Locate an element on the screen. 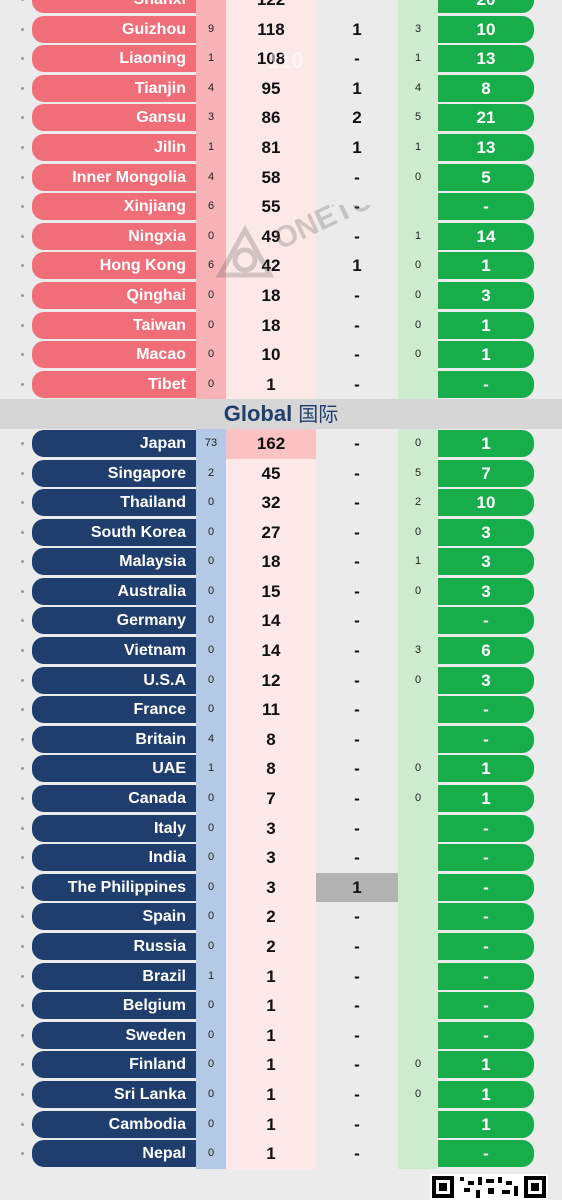 This screenshot has width=562, height=1200. region-name: Xinjiang is located at coordinates (114, 207).